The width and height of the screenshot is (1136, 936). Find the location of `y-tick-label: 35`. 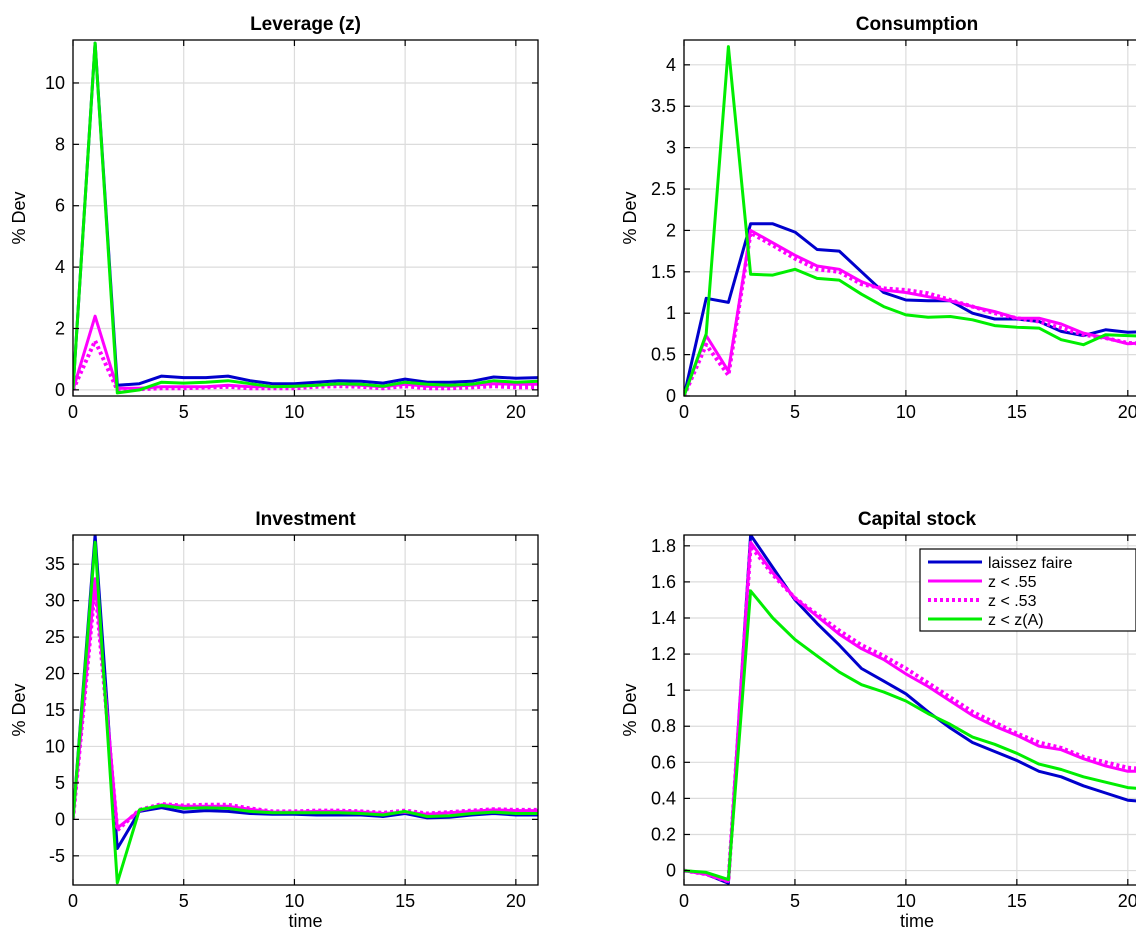

y-tick-label: 35 is located at coordinates (55, 564).